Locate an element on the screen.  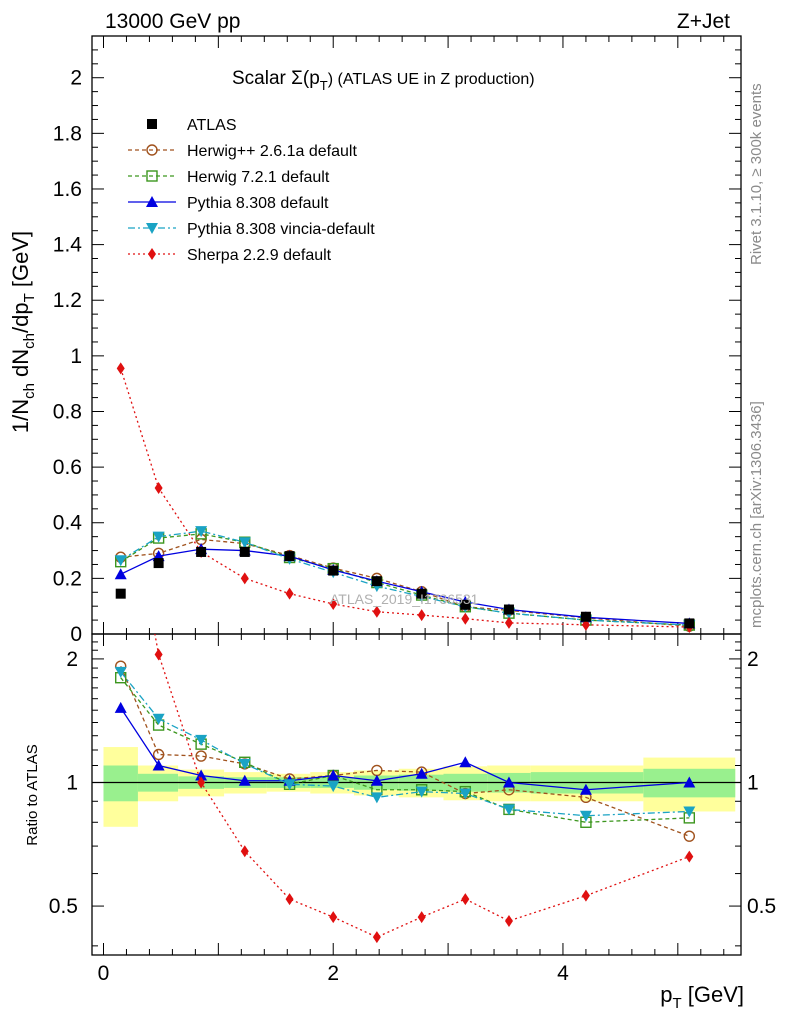
analysis-watermark: ATLAS_2019_I1736531 is located at coordinates (404, 599).